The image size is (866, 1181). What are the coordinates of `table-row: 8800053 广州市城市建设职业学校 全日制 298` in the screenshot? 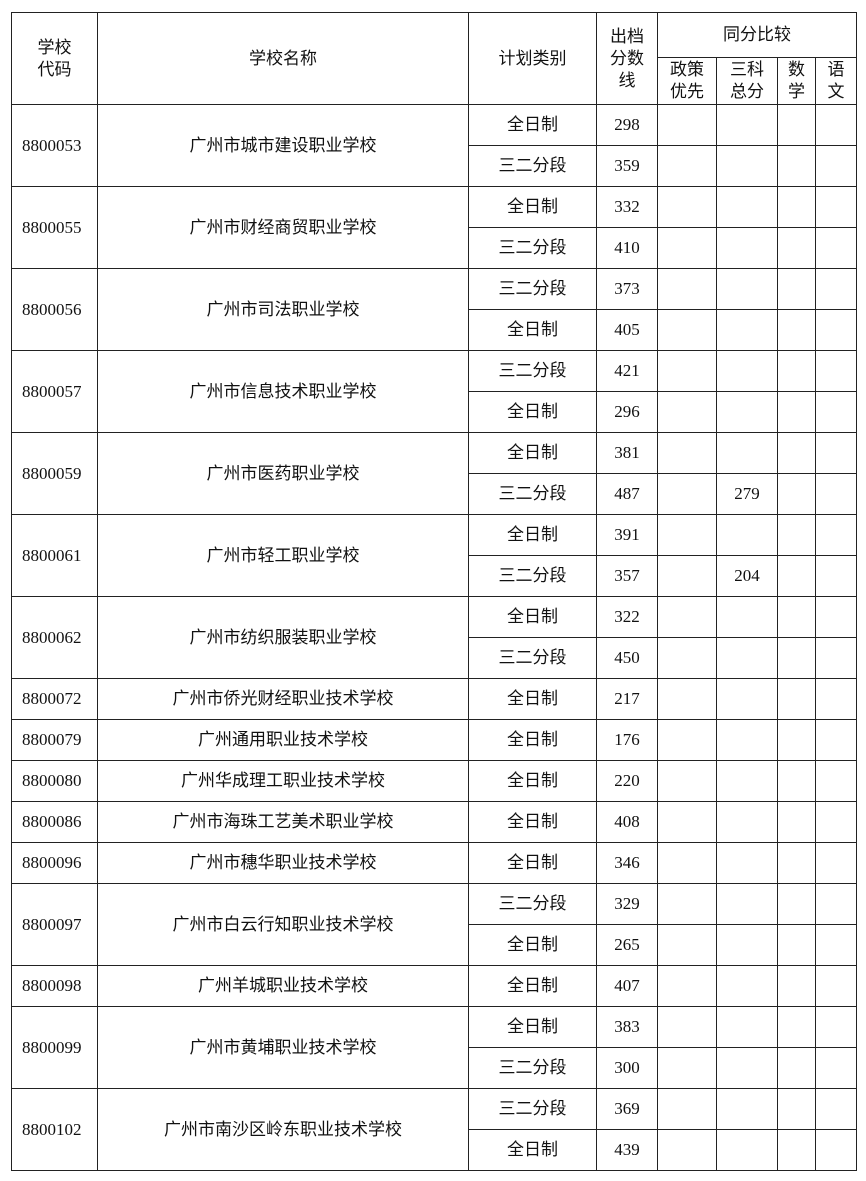 It's located at (434, 145).